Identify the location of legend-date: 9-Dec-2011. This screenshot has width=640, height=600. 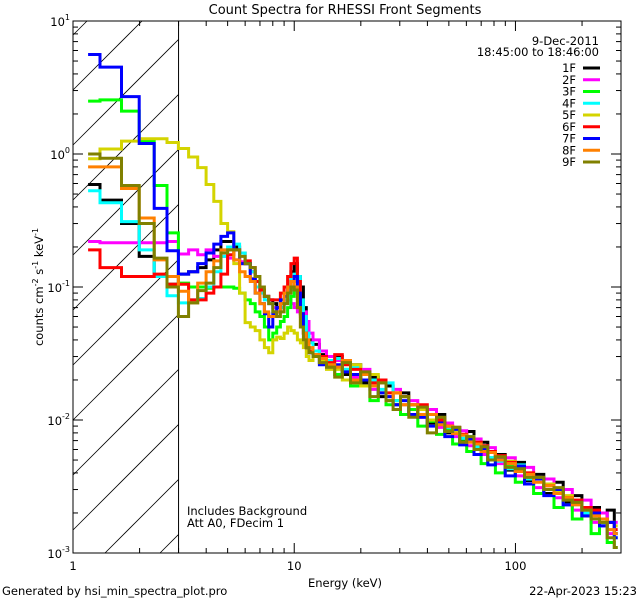
(565, 41).